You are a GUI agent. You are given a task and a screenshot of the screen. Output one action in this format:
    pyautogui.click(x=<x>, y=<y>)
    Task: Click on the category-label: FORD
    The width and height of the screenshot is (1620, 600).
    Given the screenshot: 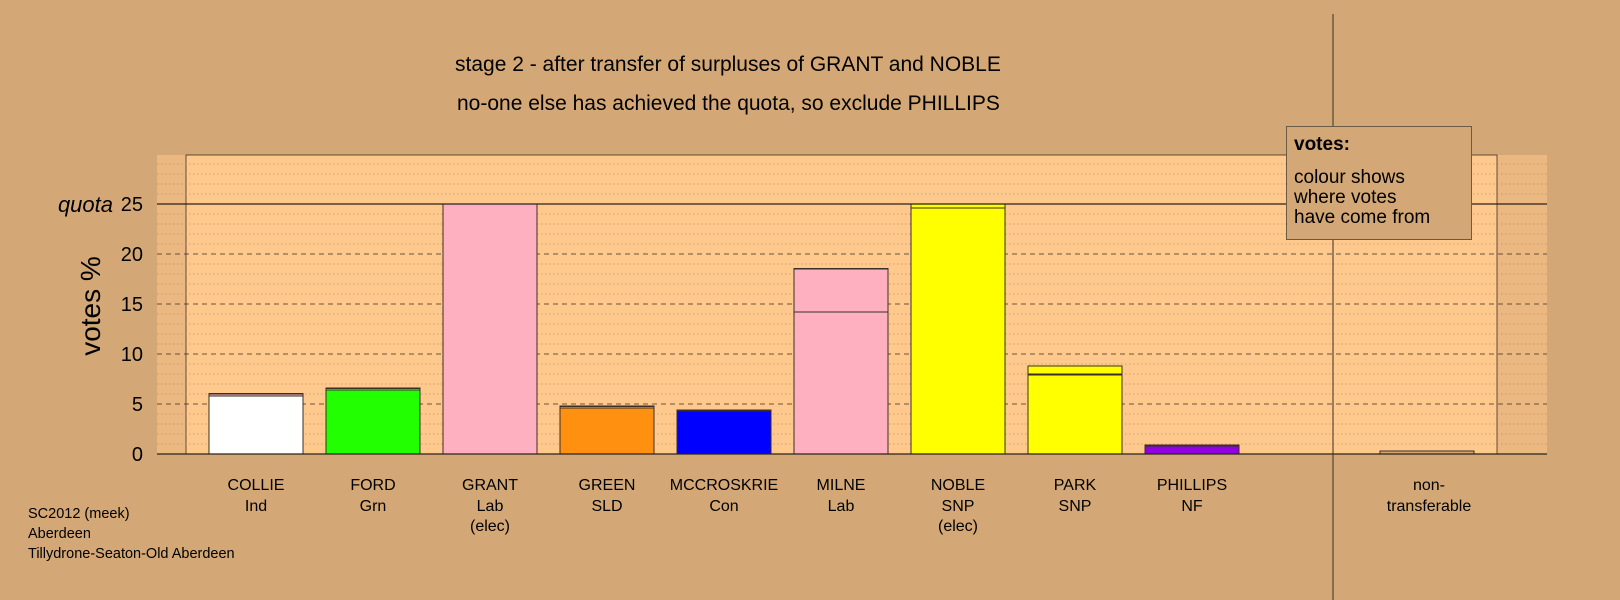 What is the action you would take?
    pyautogui.click(x=372, y=485)
    